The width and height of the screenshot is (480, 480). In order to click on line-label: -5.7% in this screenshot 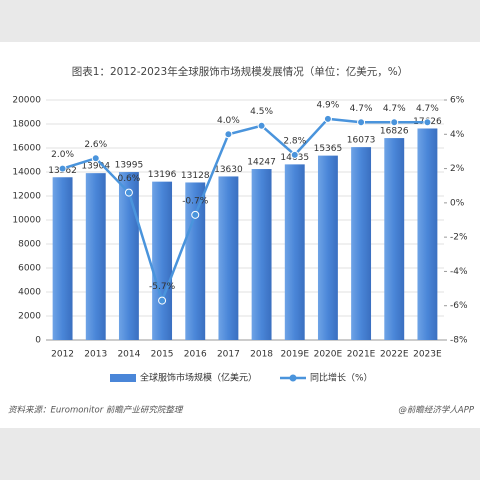, I will do `click(162, 287)`.